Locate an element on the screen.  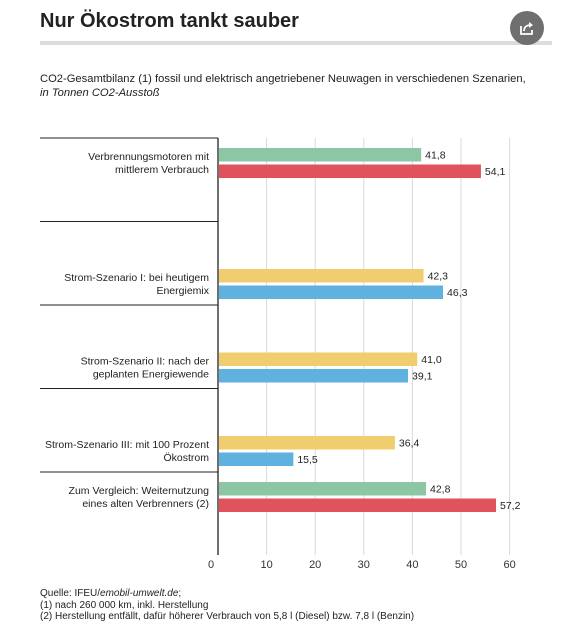
bar-value-label: 36,4 is located at coordinates (409, 444).